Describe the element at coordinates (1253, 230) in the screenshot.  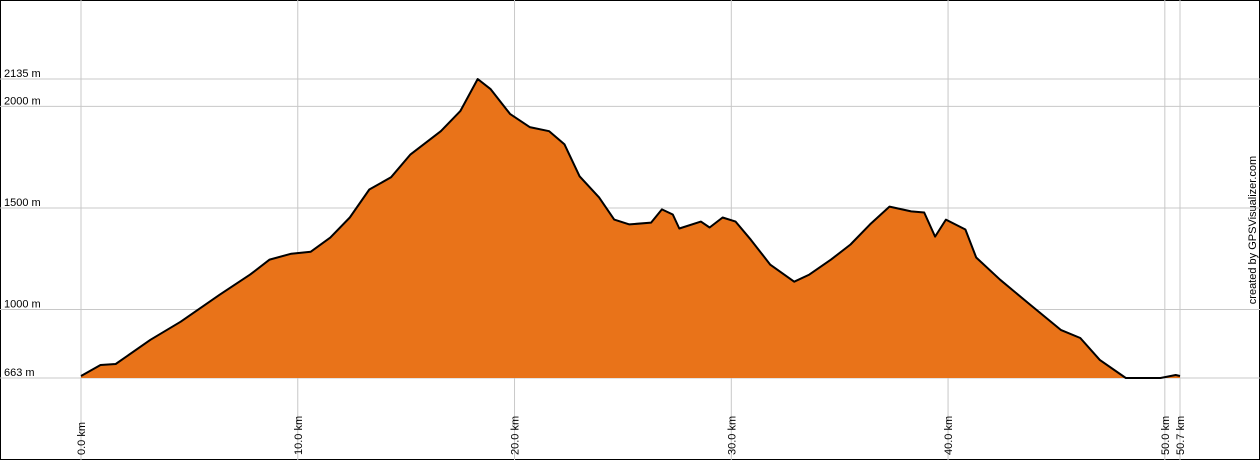
I see `credit: created by GPSVisualizer.com` at that location.